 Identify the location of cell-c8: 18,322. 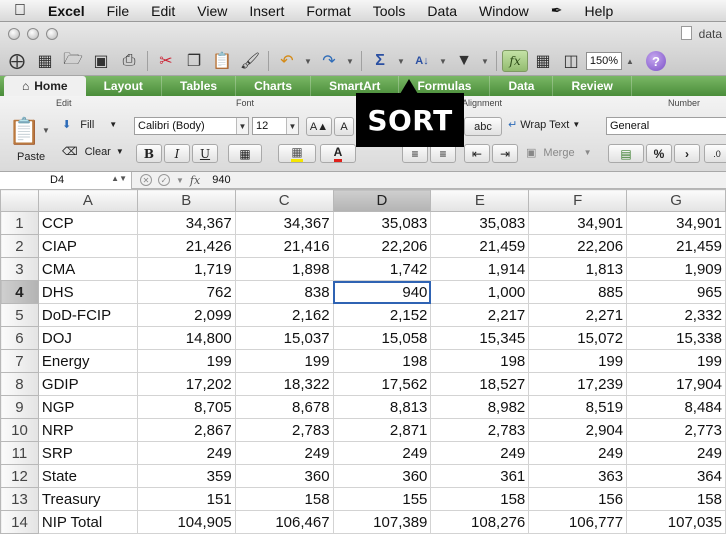
(284, 384).